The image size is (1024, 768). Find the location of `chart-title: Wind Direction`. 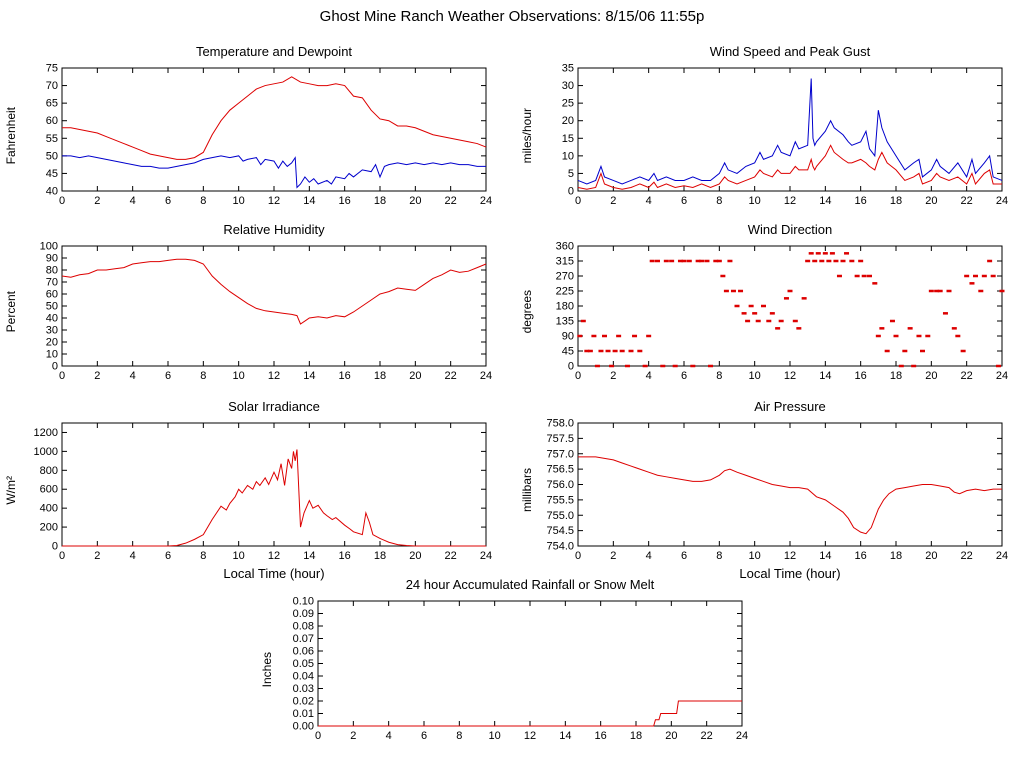

chart-title: Wind Direction is located at coordinates (790, 229).